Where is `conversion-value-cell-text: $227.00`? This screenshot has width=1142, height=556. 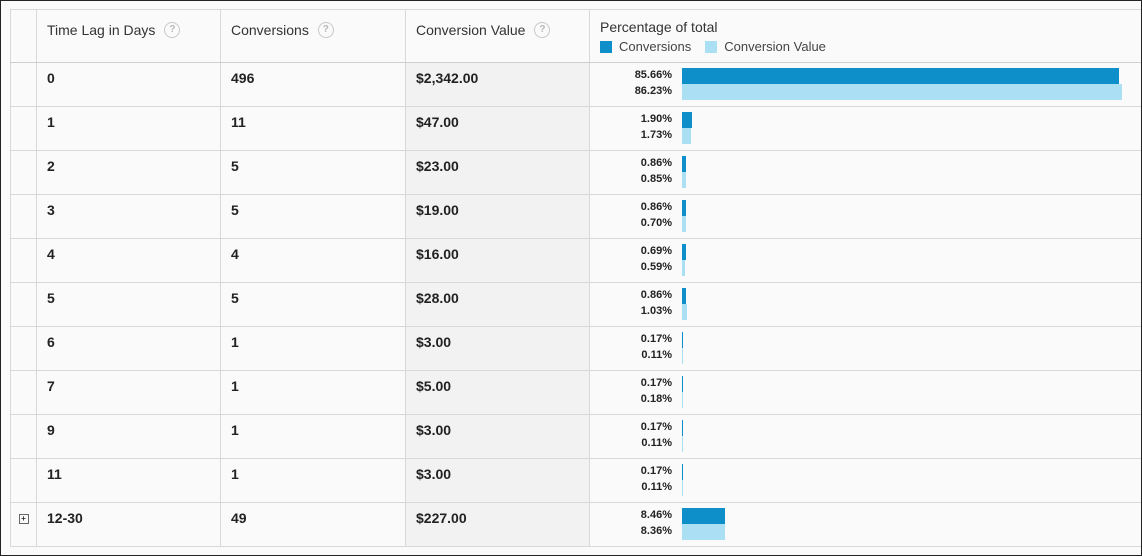 conversion-value-cell-text: $227.00 is located at coordinates (441, 518).